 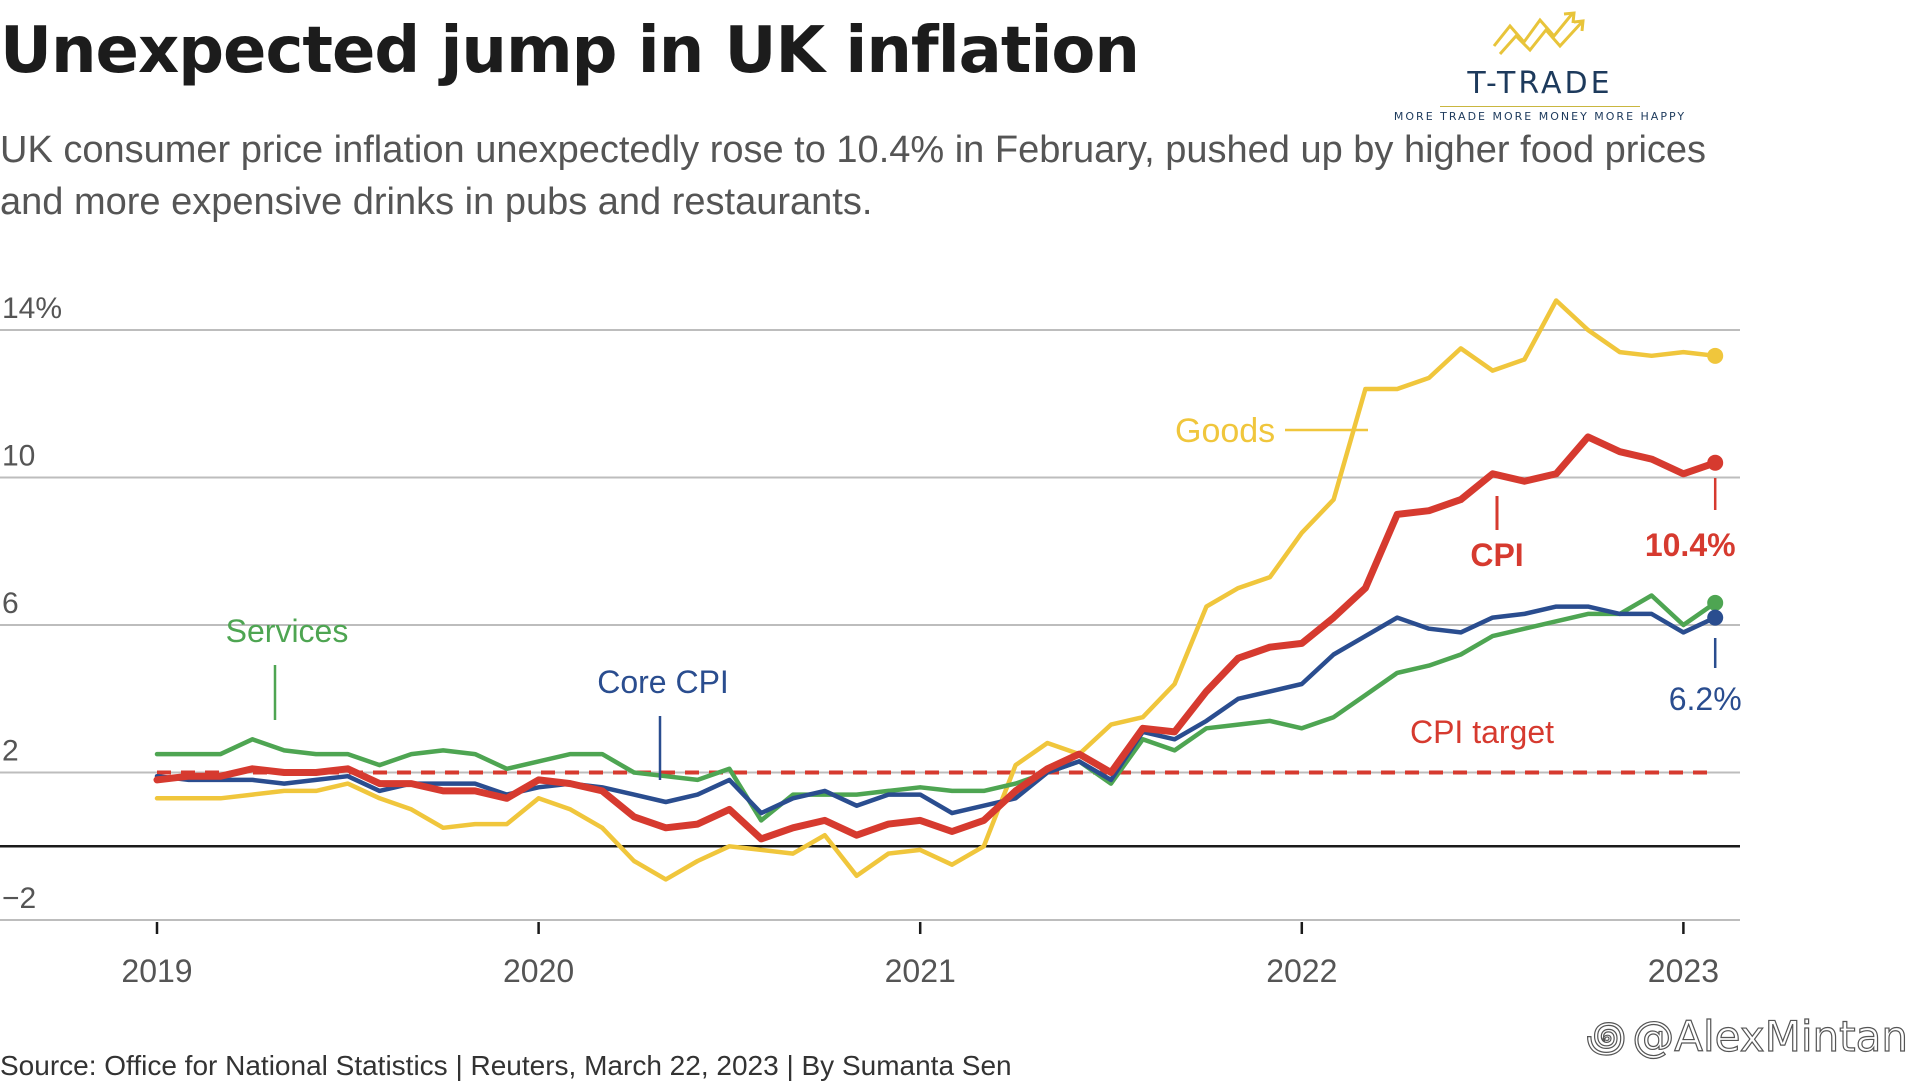 What do you see at coordinates (1705, 699) in the screenshot?
I see `core-end-value-label: 6.2%` at bounding box center [1705, 699].